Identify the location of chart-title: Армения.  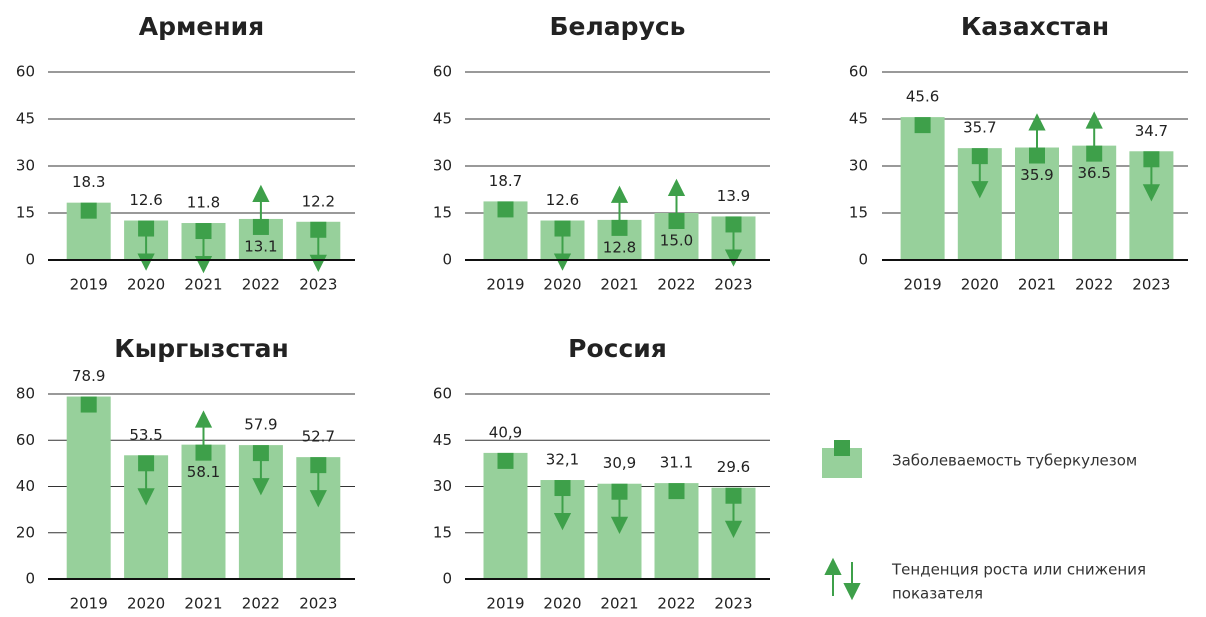
(201, 26).